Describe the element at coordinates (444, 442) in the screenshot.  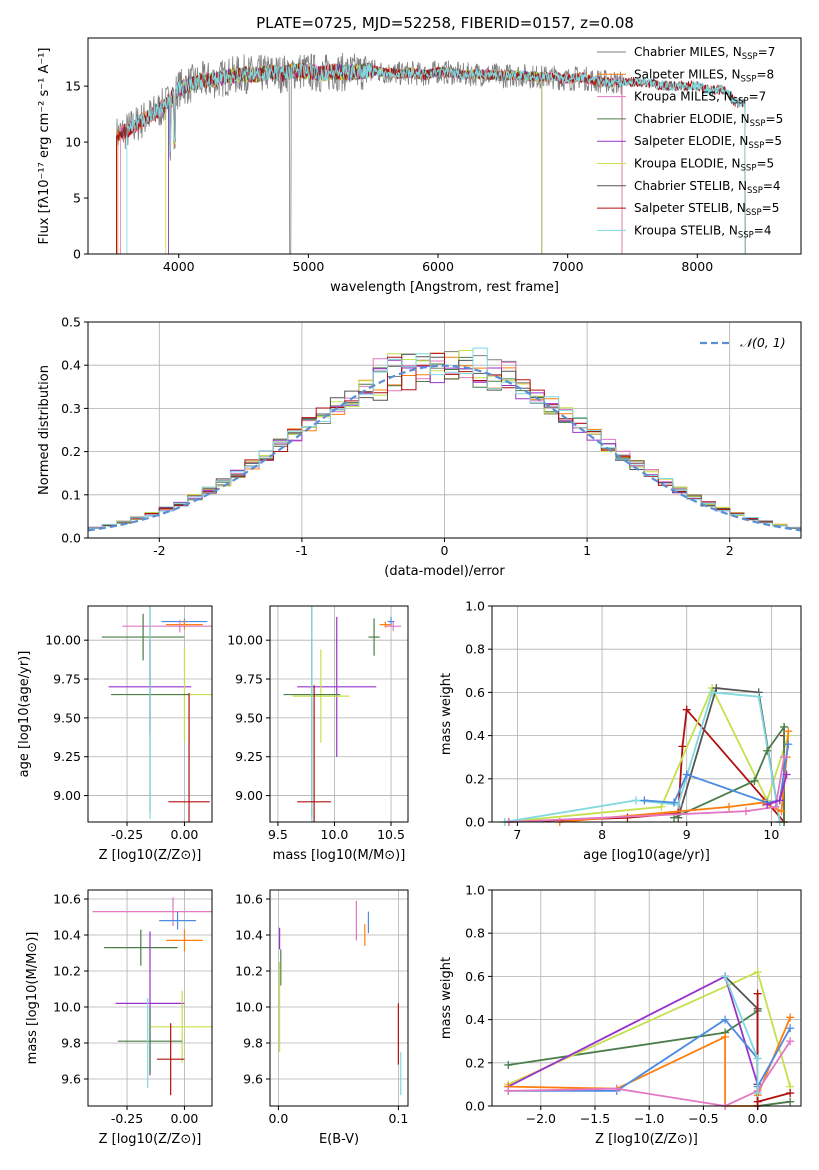
I see `histogram-kroupa_stelib` at that location.